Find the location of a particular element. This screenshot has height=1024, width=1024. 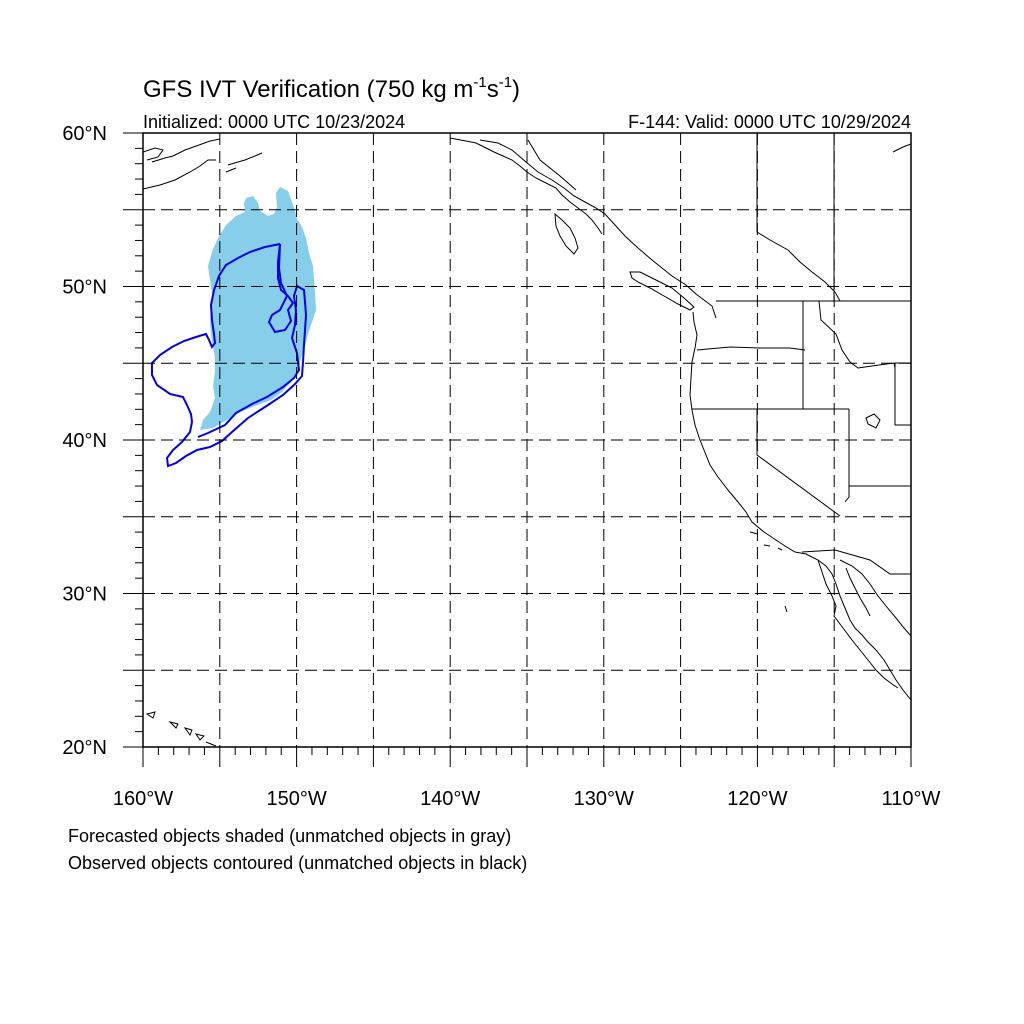

bc-coast is located at coordinates (598, 229).